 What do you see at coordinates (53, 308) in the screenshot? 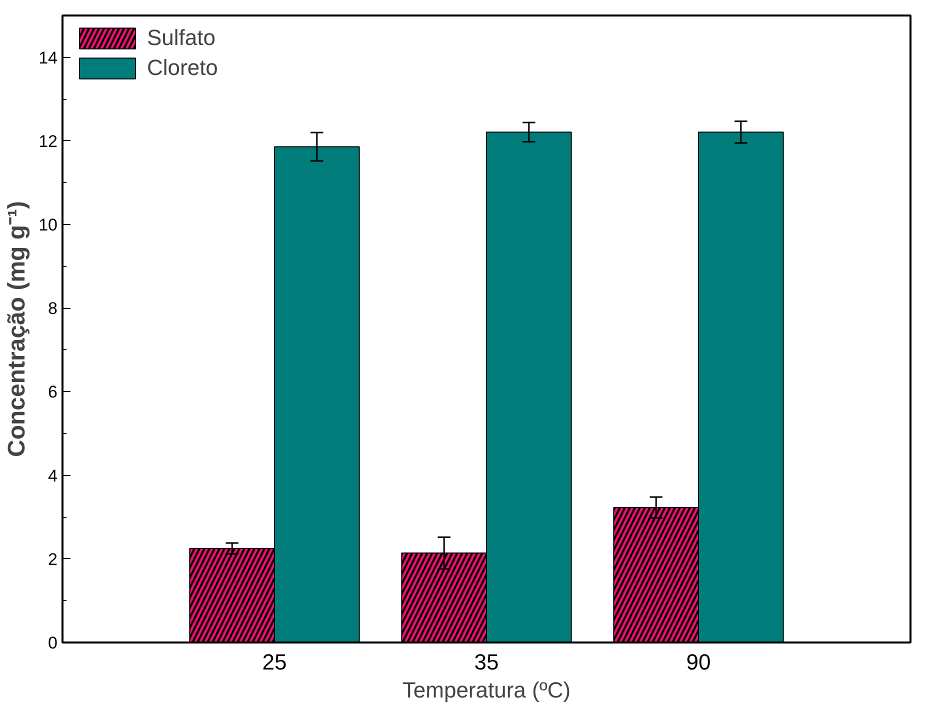
I see `y-tick-label: 8` at bounding box center [53, 308].